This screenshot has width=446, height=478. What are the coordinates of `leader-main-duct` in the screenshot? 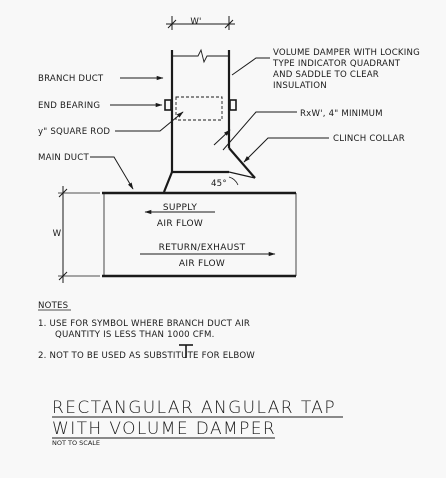 It's located at (112, 173).